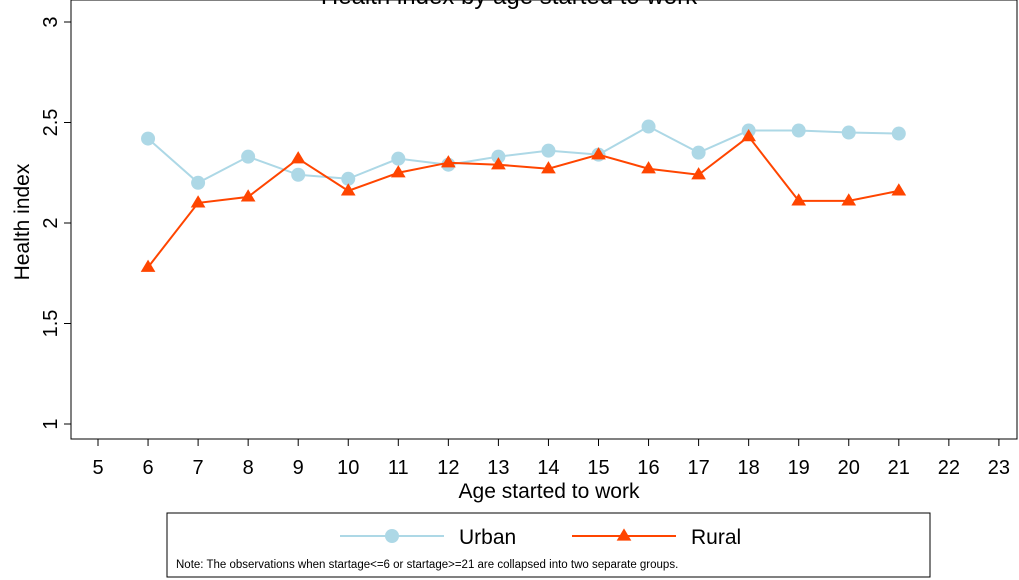 Image resolution: width=1019 pixels, height=580 pixels. I want to click on x-tick-label: 19, so click(799, 468).